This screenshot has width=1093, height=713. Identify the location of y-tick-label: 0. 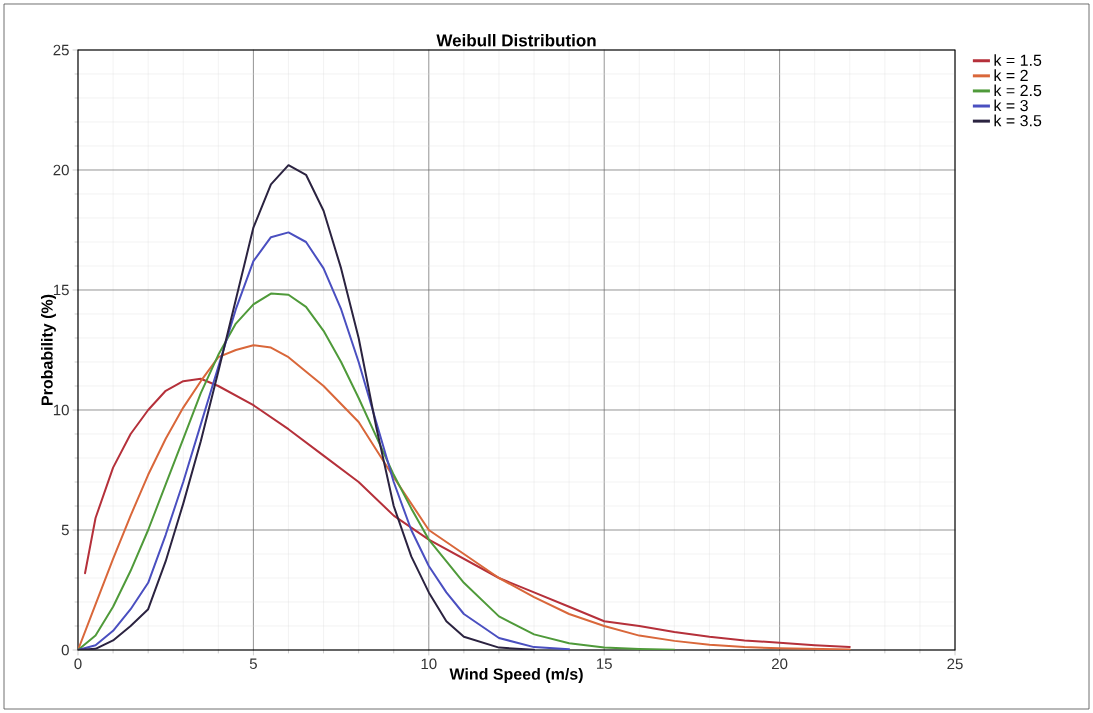
(65, 650).